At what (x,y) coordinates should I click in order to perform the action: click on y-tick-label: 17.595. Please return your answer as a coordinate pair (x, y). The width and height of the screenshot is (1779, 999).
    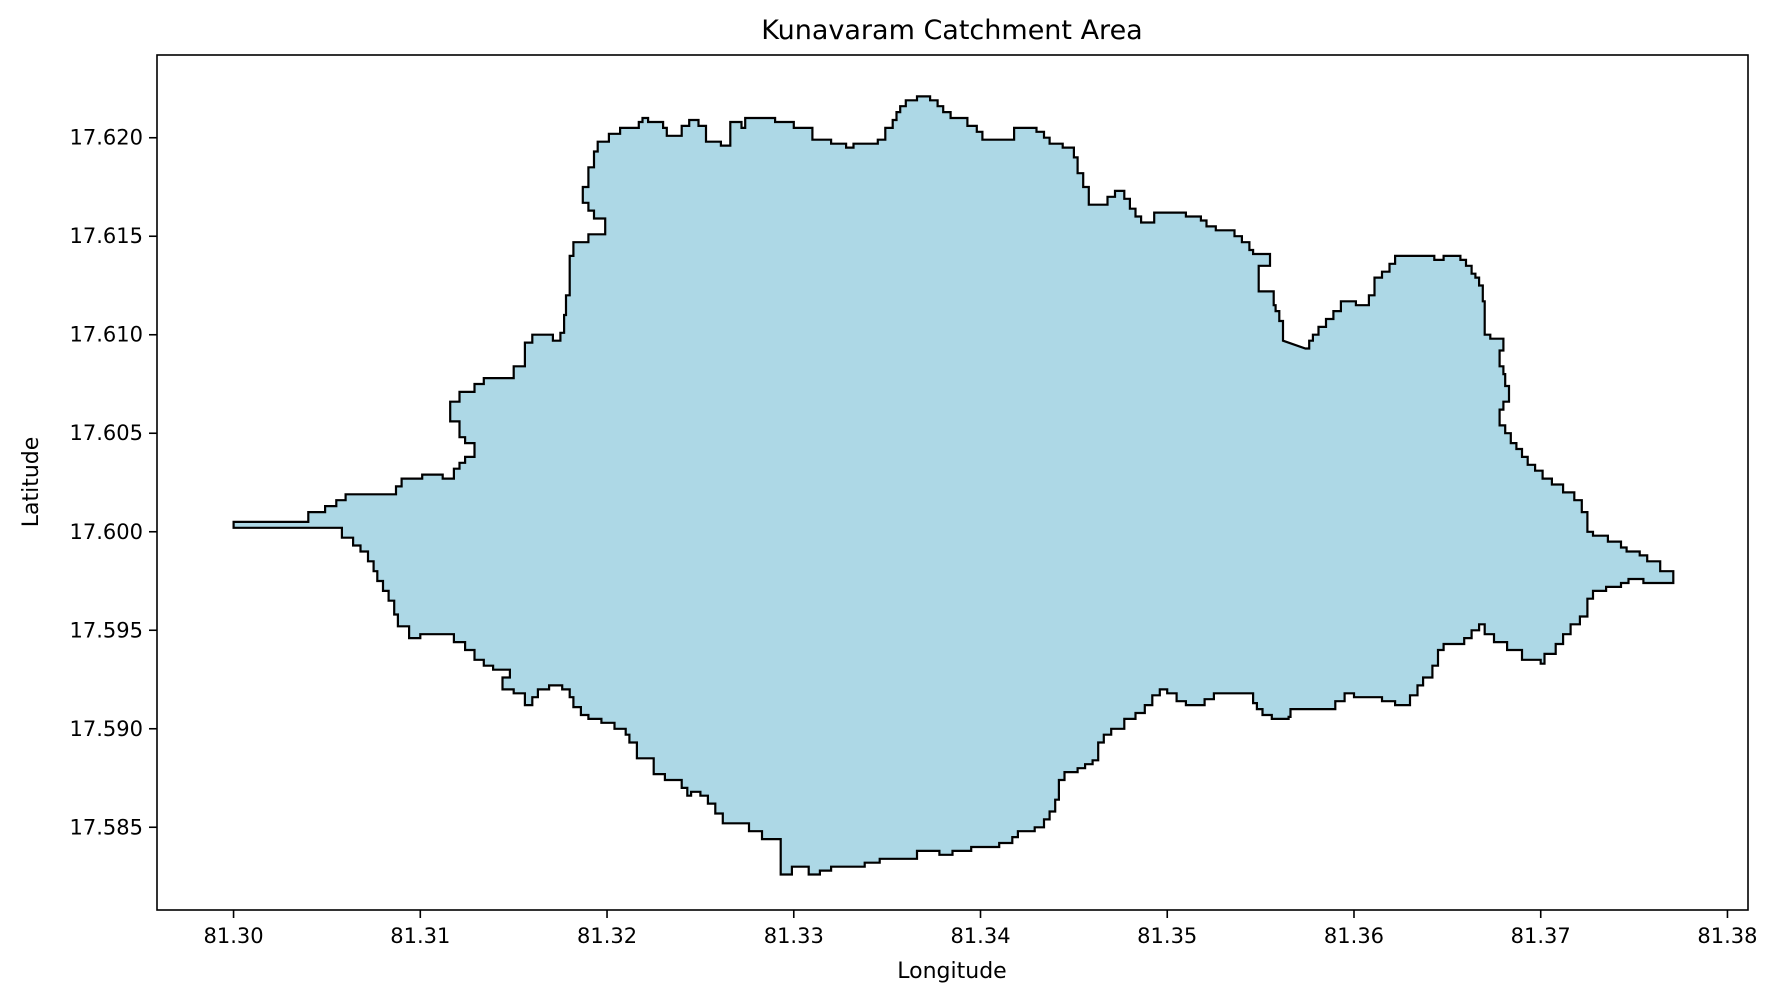
    Looking at the image, I should click on (106, 630).